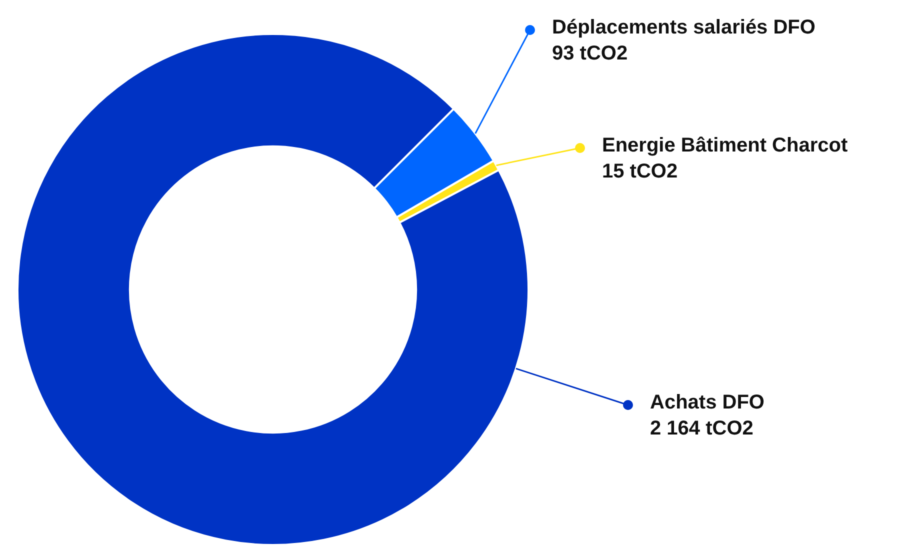 The width and height of the screenshot is (924, 546). I want to click on legend-label: Energie Bâtiment Charcot, so click(725, 145).